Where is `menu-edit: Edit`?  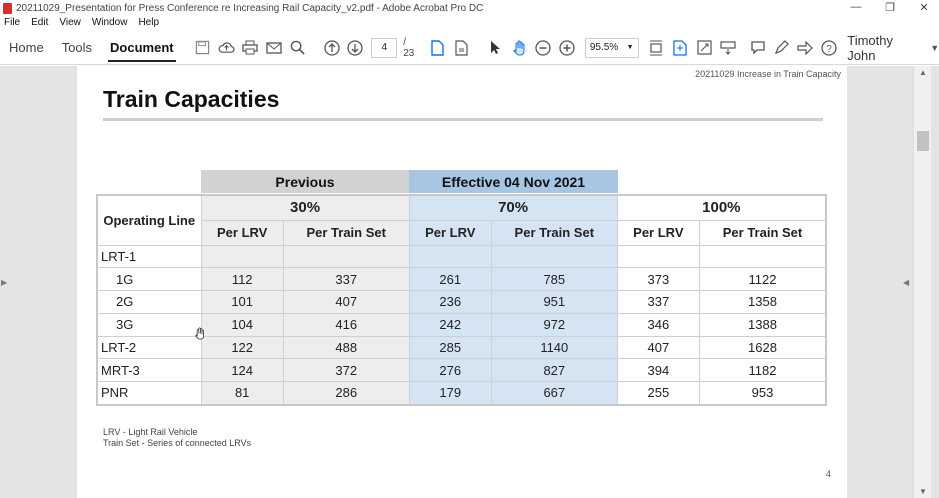
menu-edit: Edit is located at coordinates (40, 22).